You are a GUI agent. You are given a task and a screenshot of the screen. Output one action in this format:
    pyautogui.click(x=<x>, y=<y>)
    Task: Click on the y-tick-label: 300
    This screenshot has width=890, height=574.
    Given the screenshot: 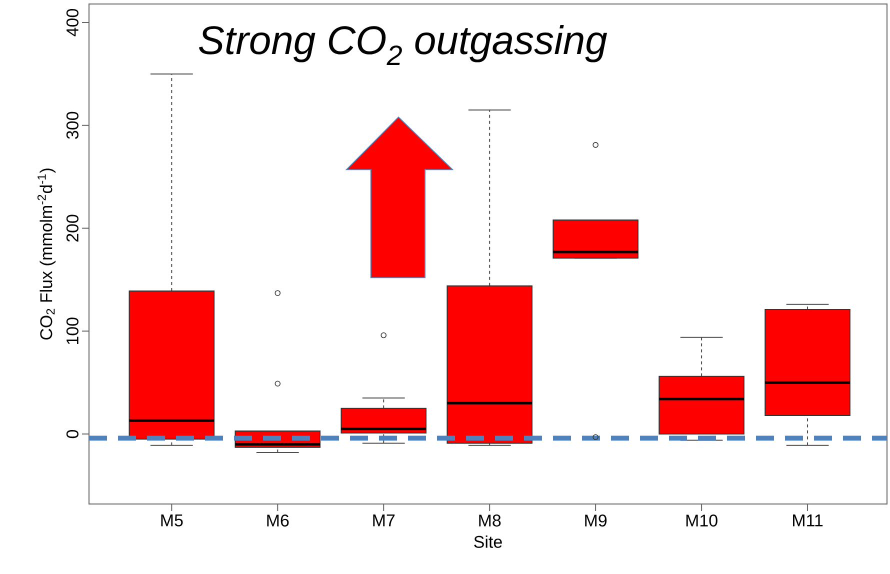 What is the action you would take?
    pyautogui.click(x=72, y=125)
    